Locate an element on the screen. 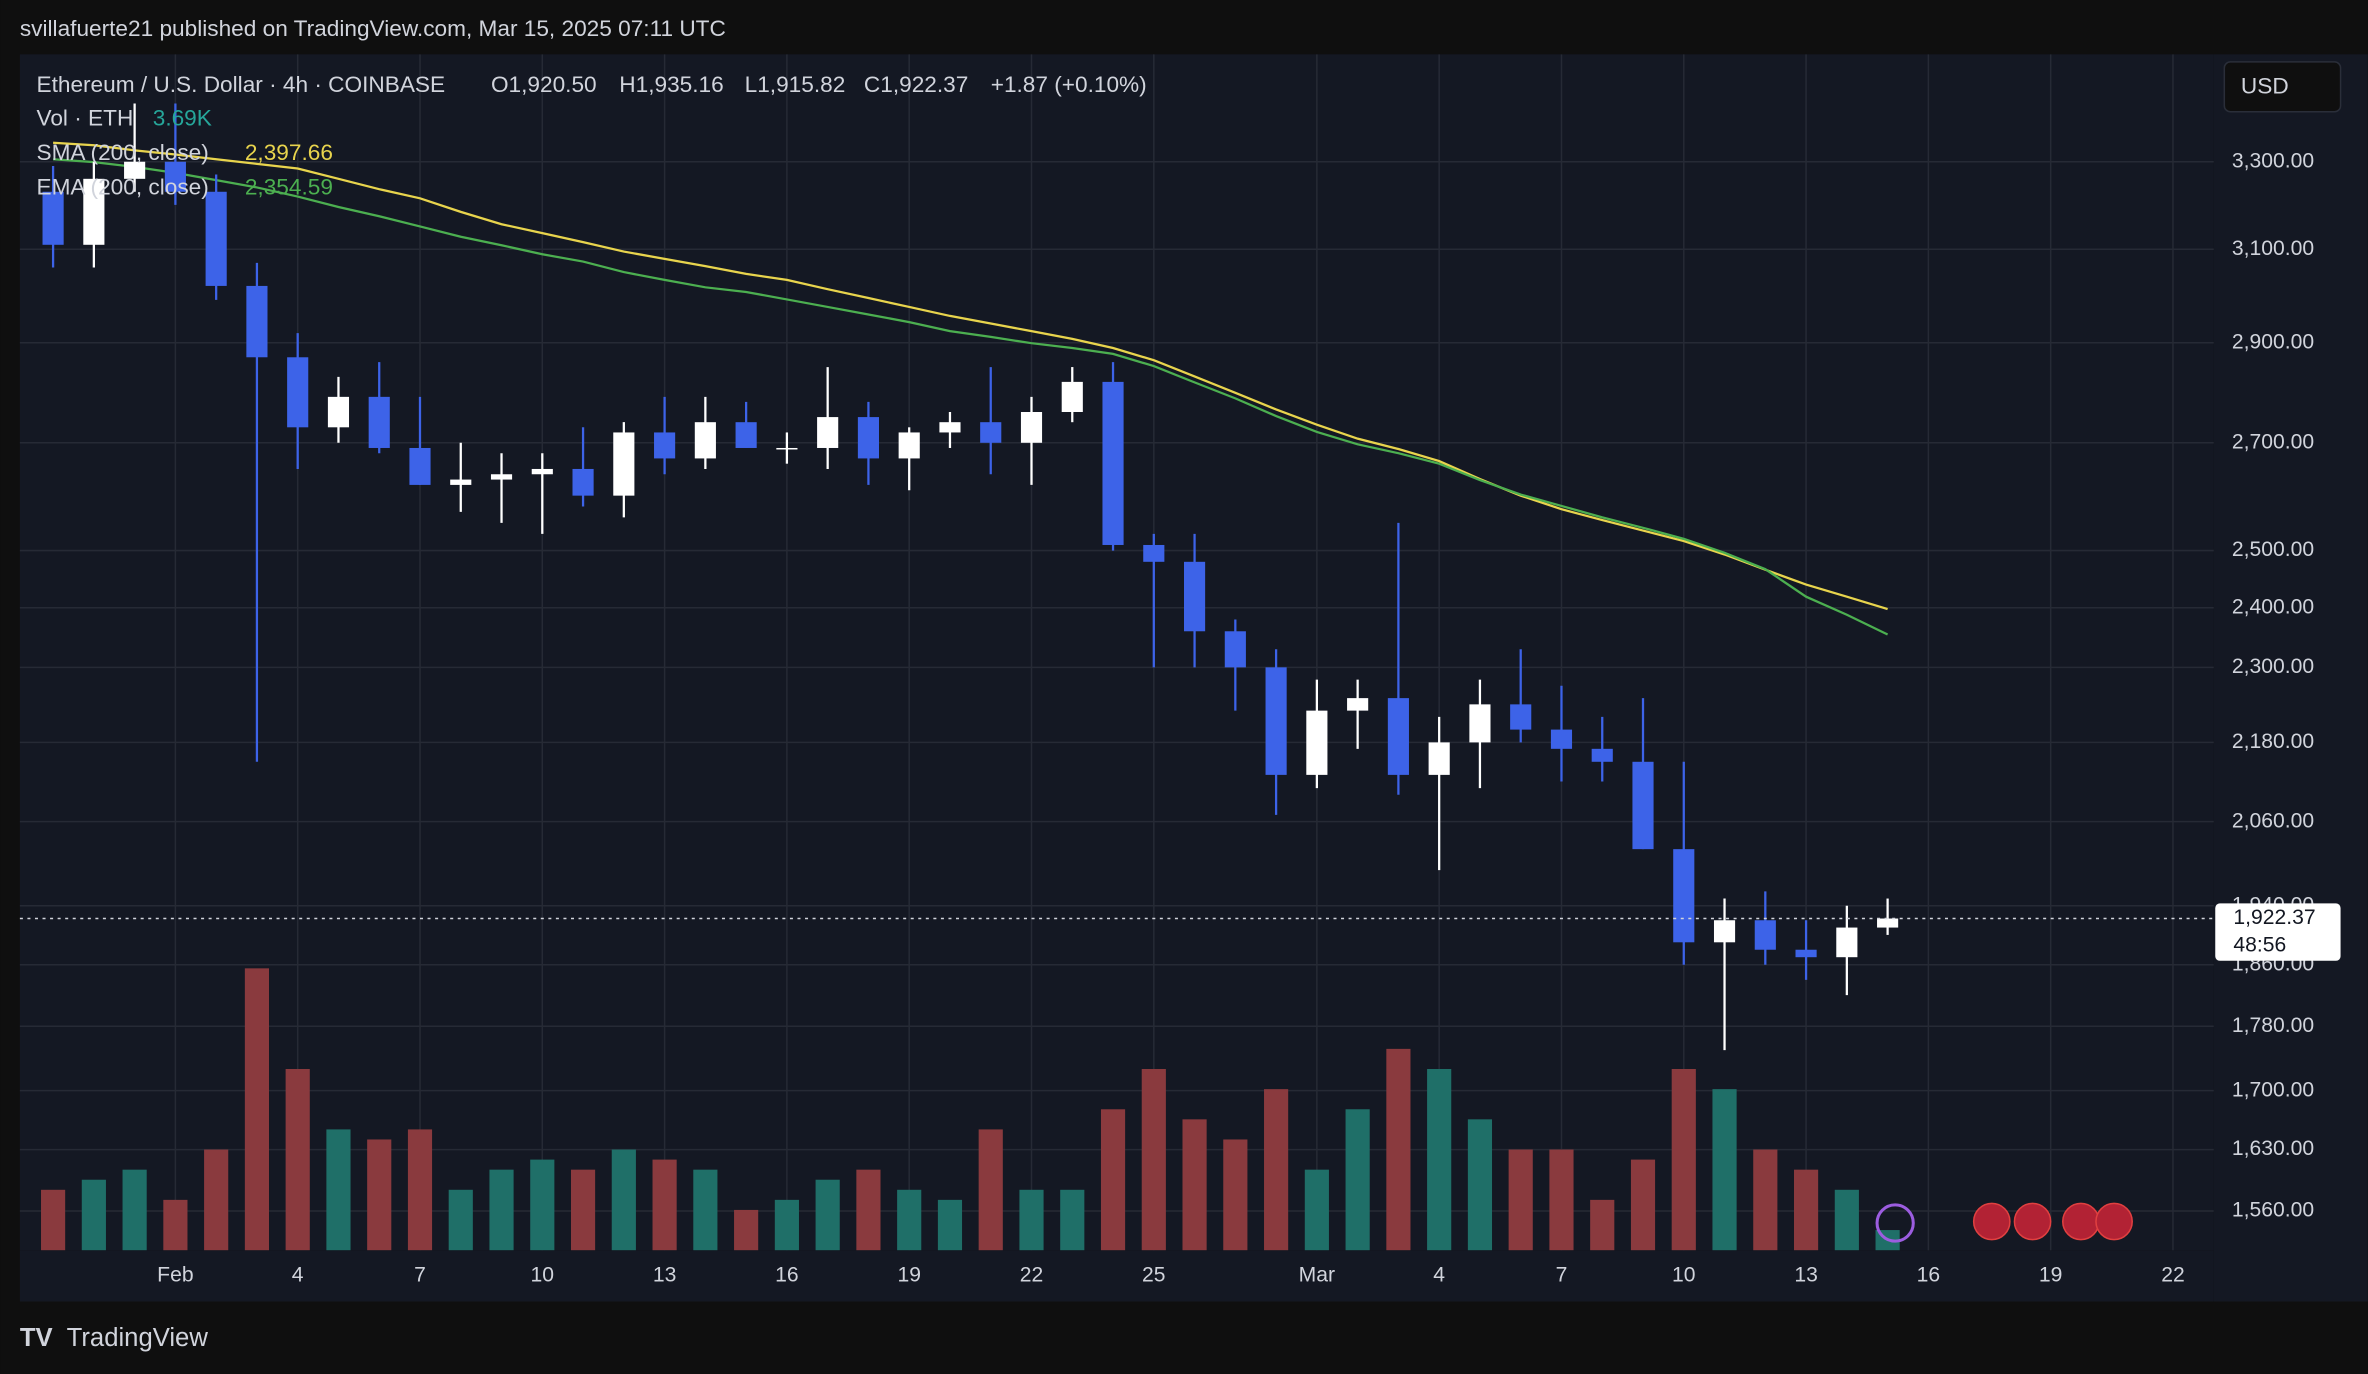 This screenshot has height=1374, width=2368. event-icons is located at coordinates (2004, 1222).